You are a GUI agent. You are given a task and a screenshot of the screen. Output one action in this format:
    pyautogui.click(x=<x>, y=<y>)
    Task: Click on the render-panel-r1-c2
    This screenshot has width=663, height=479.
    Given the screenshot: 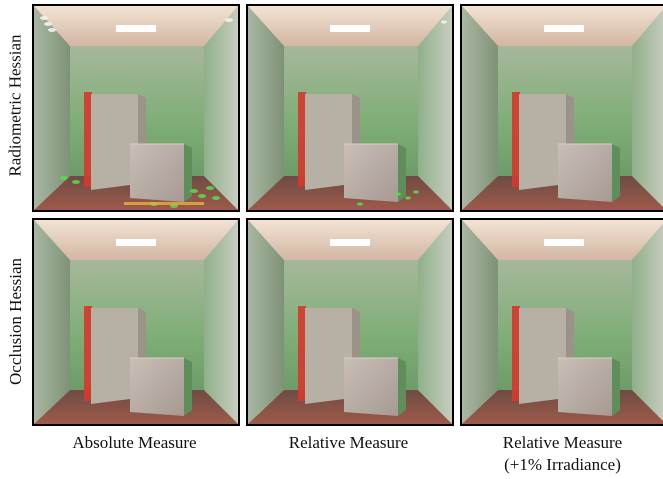 What is the action you would take?
    pyautogui.click(x=561, y=322)
    